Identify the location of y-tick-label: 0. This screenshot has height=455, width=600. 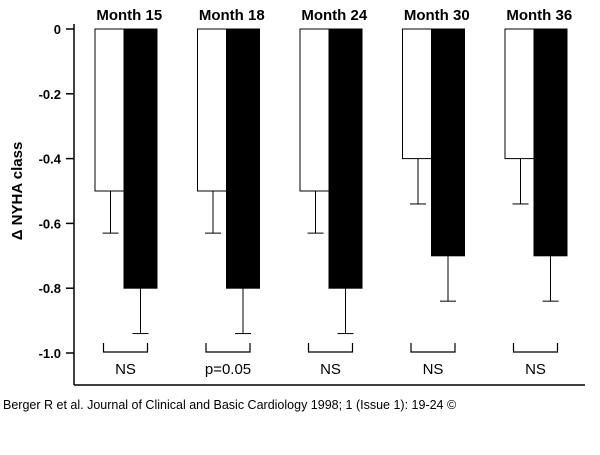
(57, 29).